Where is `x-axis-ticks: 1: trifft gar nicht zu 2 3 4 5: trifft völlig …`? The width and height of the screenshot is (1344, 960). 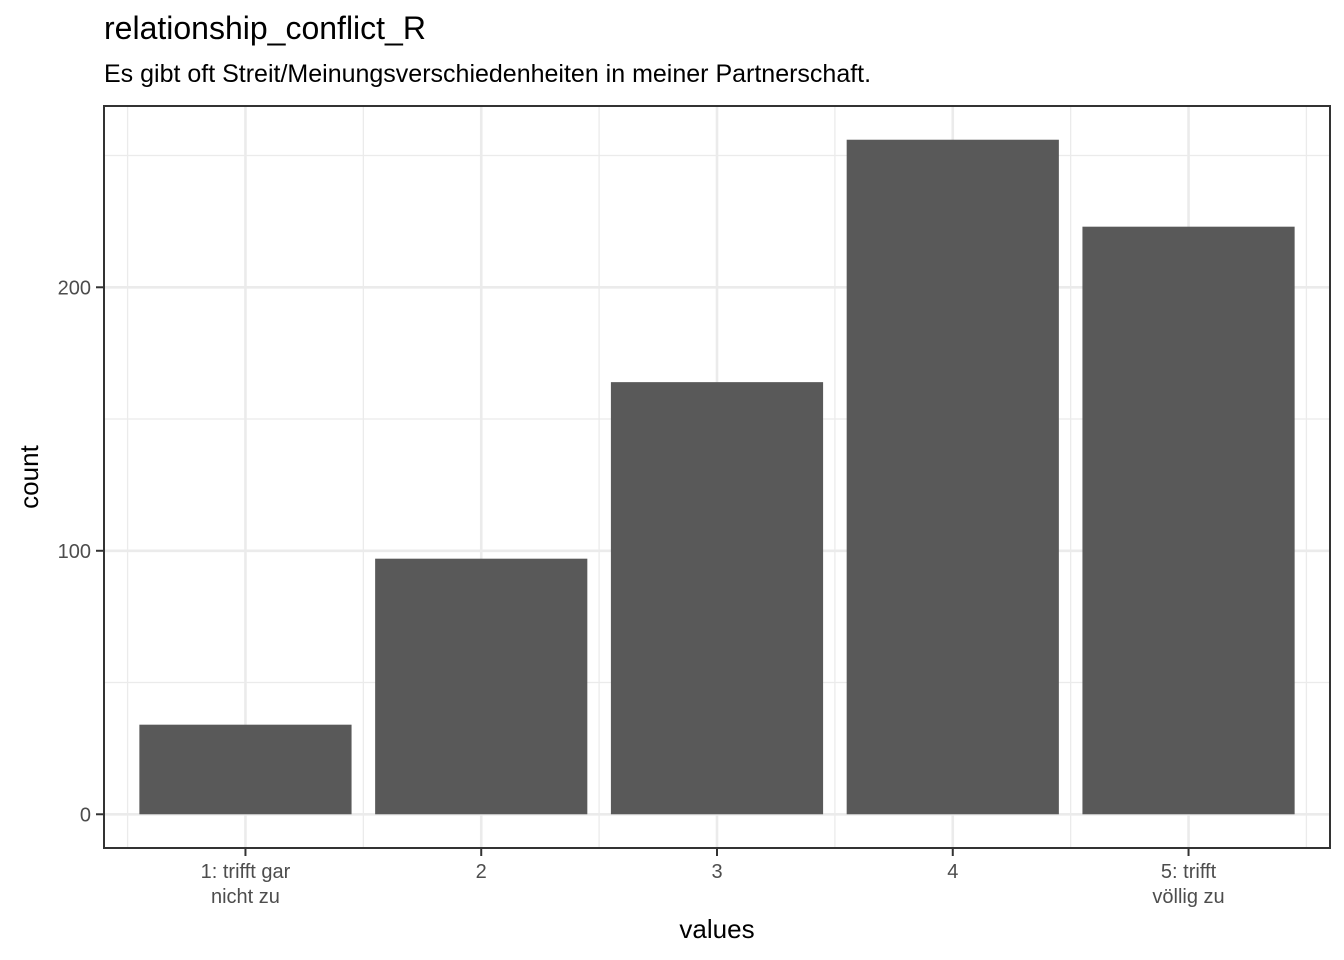 x-axis-ticks: 1: trifft gar nicht zu 2 3 4 5: trifft völlig … is located at coordinates (713, 878).